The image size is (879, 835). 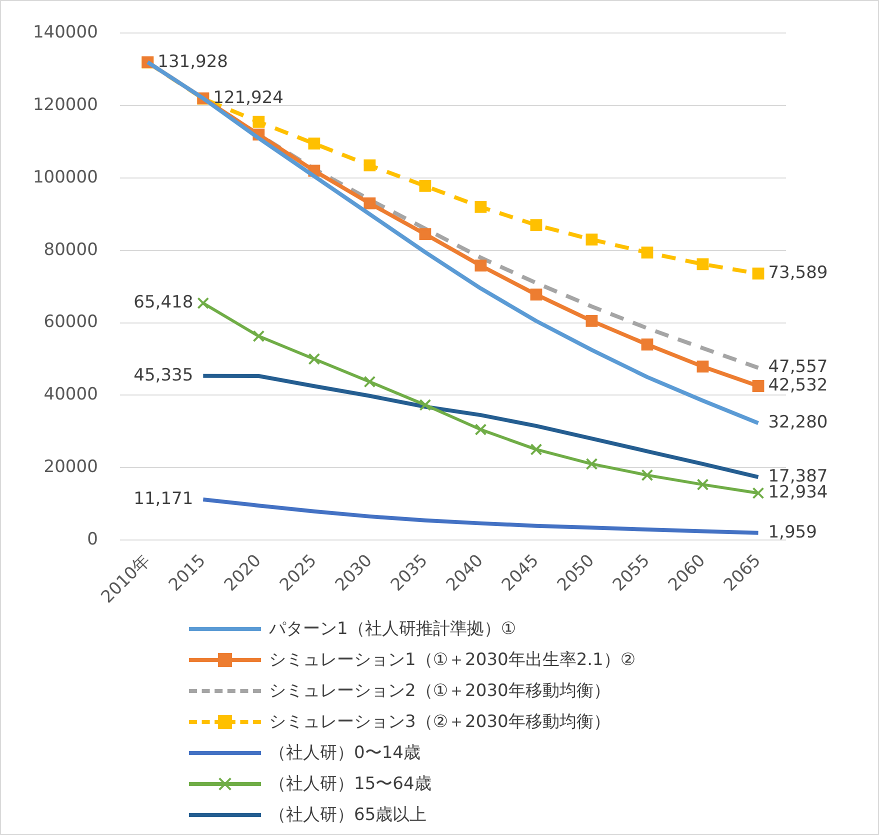 What do you see at coordinates (439, 722) in the screenshot?
I see `legend-label: シミュレーション3（②＋2030年移動均衡）` at bounding box center [439, 722].